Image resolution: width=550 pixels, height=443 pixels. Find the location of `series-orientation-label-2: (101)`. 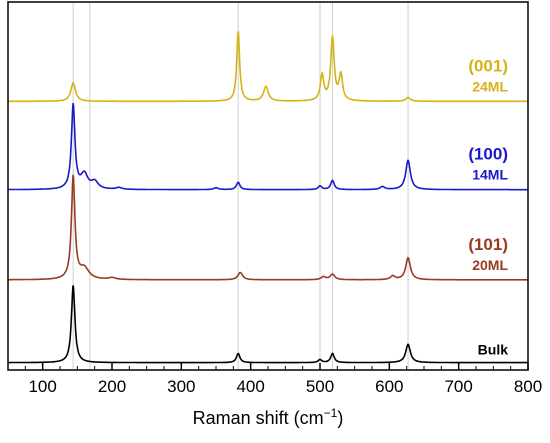

series-orientation-label-2: (101) is located at coordinates (488, 244).